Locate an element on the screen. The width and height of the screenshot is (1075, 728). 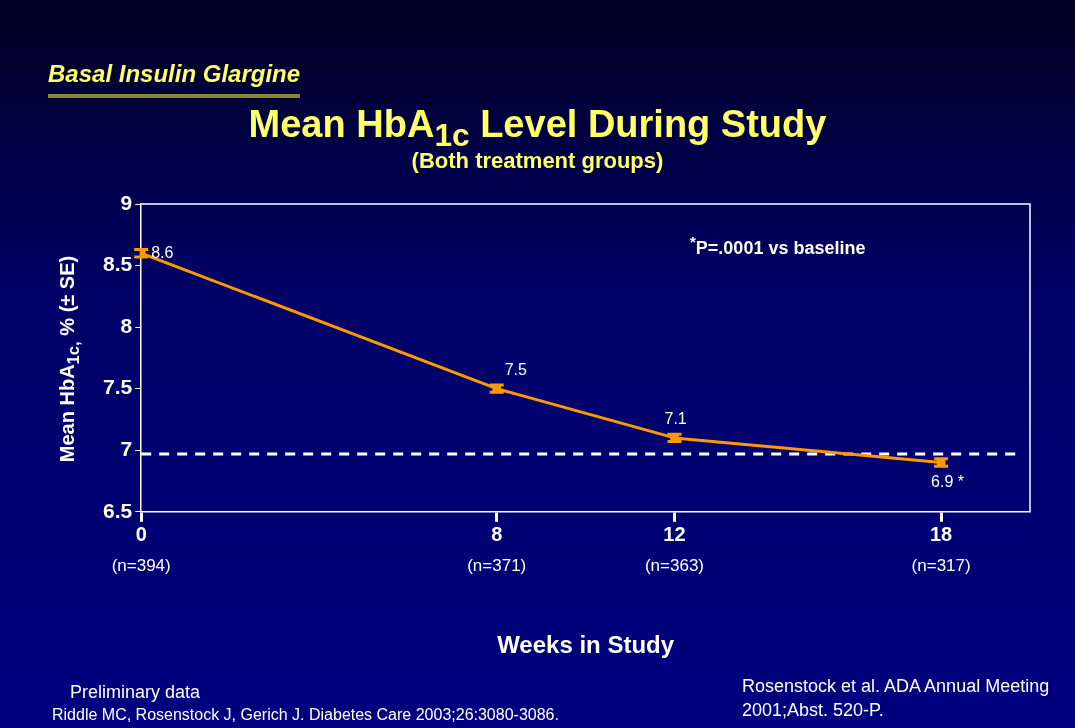
y-tick-label: 9 is located at coordinates (126, 202).